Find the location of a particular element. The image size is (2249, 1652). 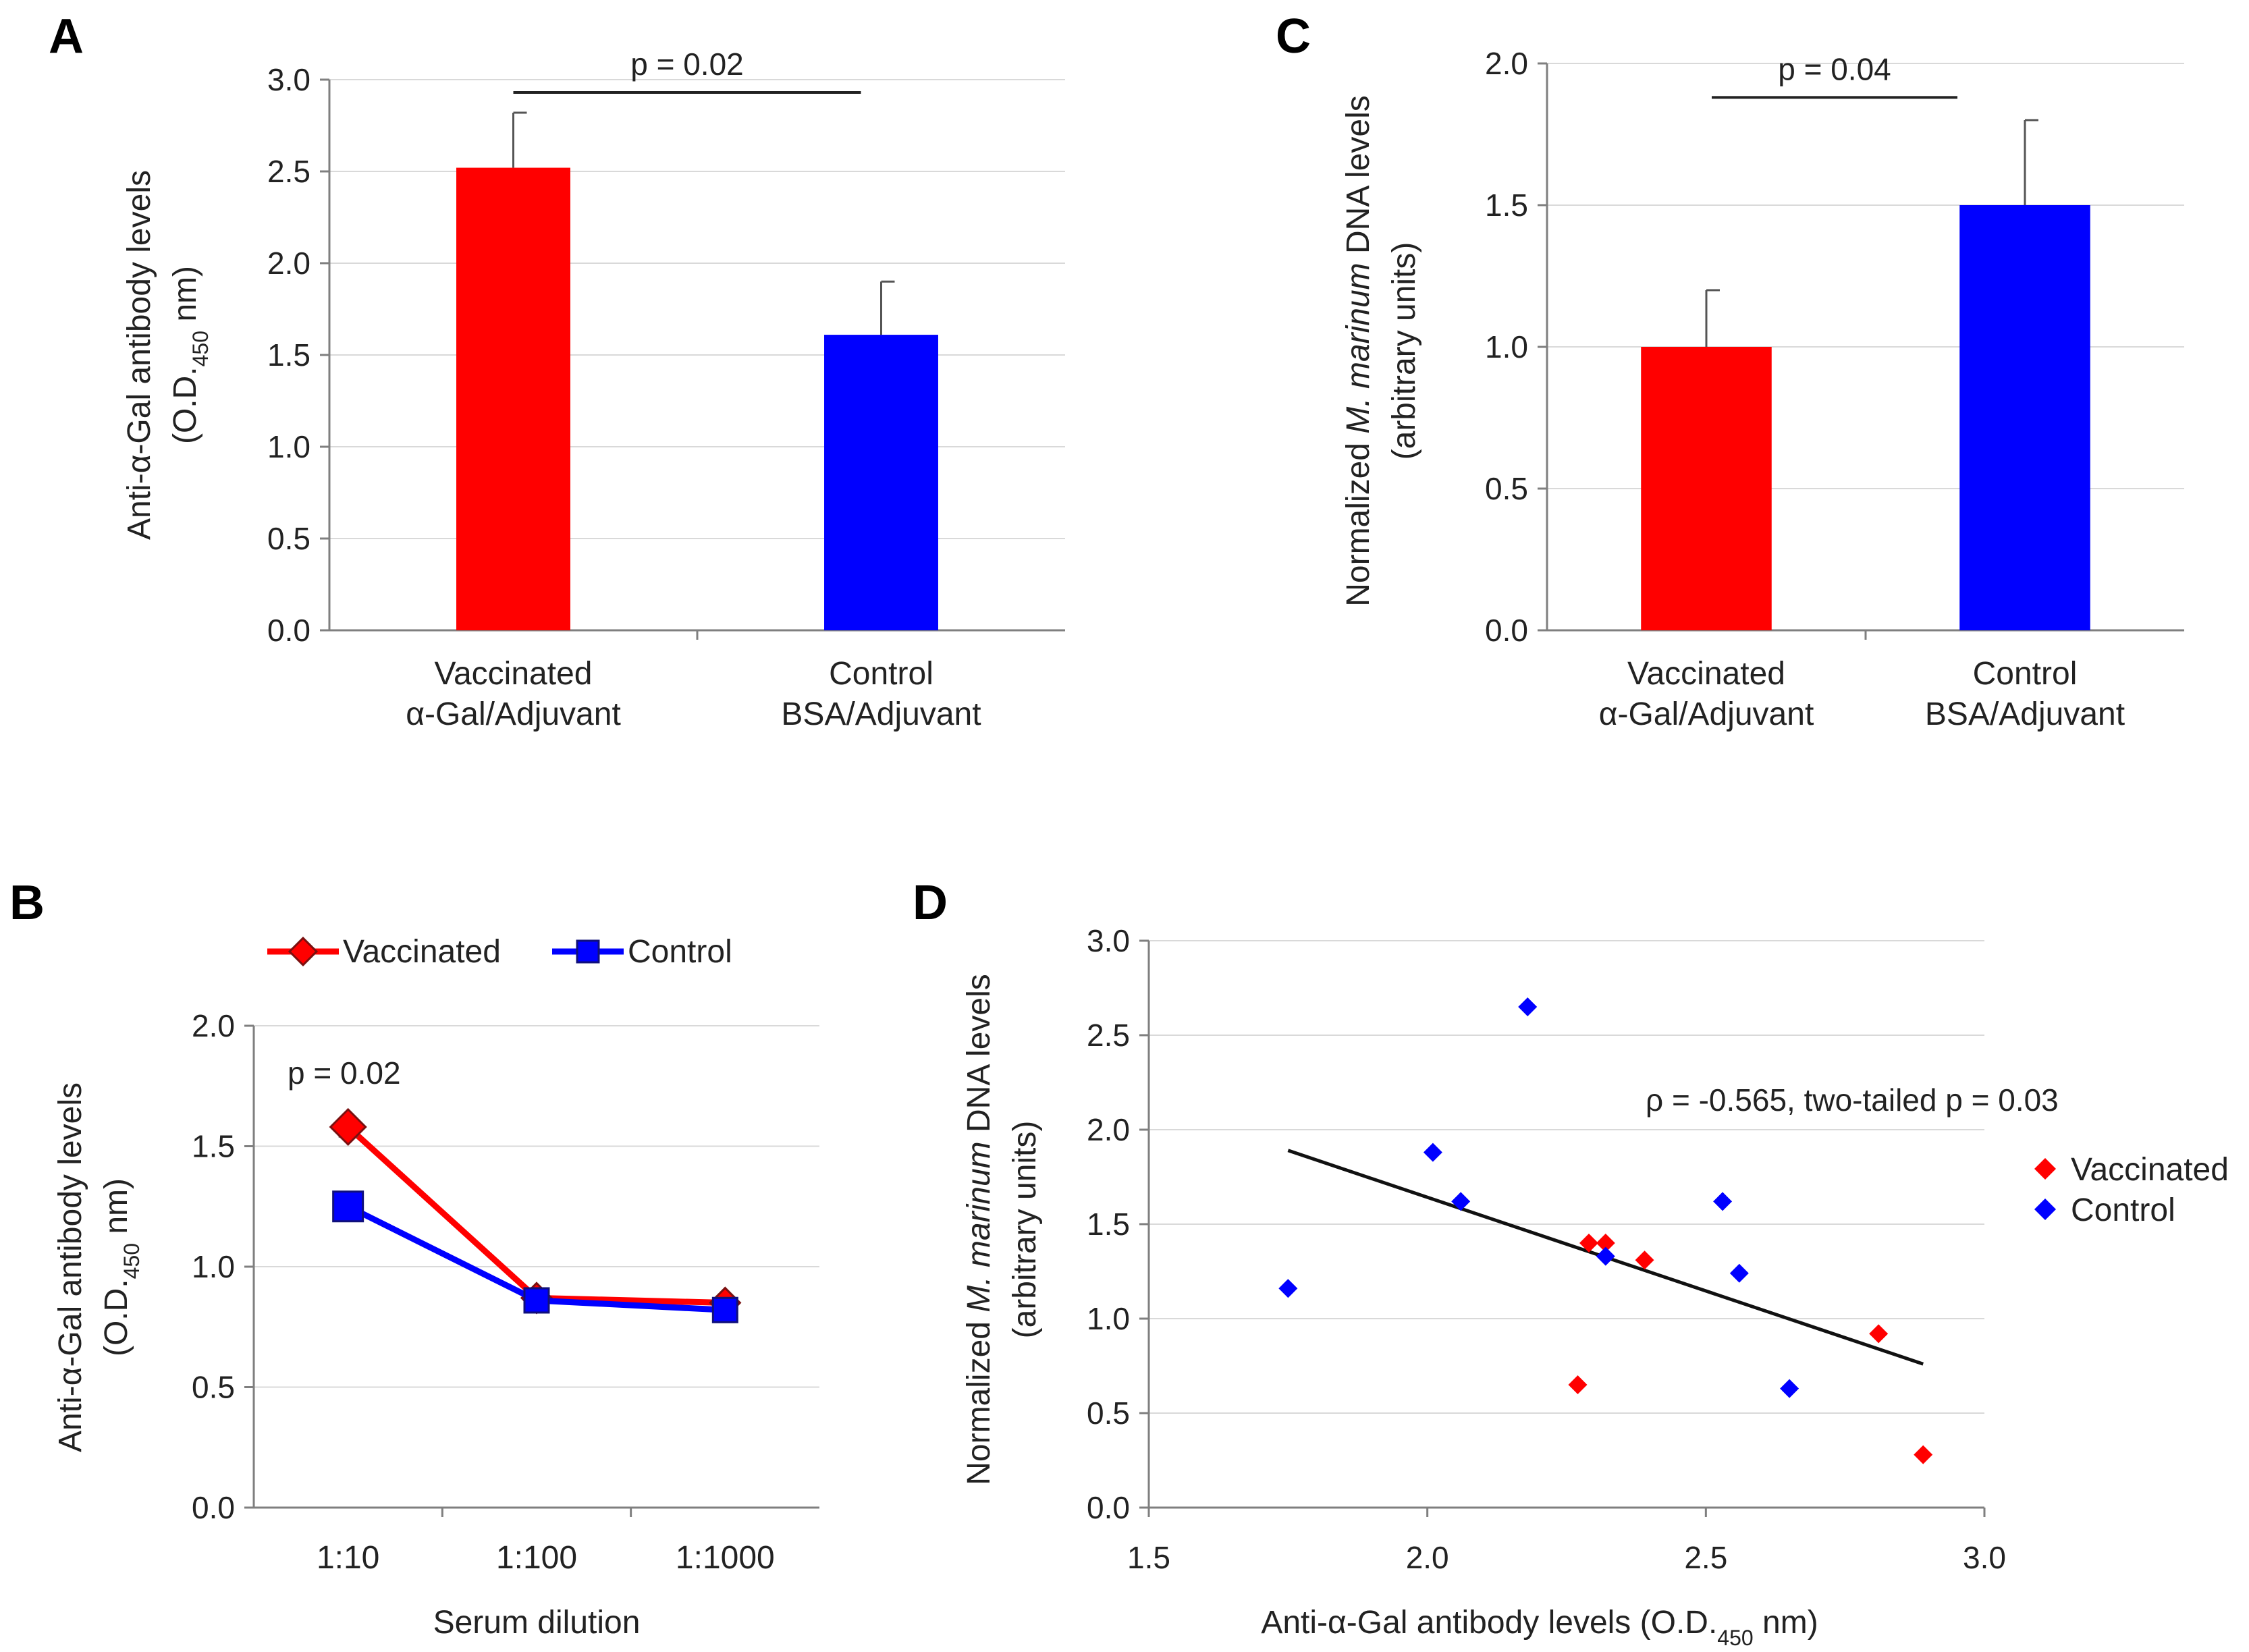

chart-d-ylabel: Normalized M. marinum DNA levels is located at coordinates (979, 1229).